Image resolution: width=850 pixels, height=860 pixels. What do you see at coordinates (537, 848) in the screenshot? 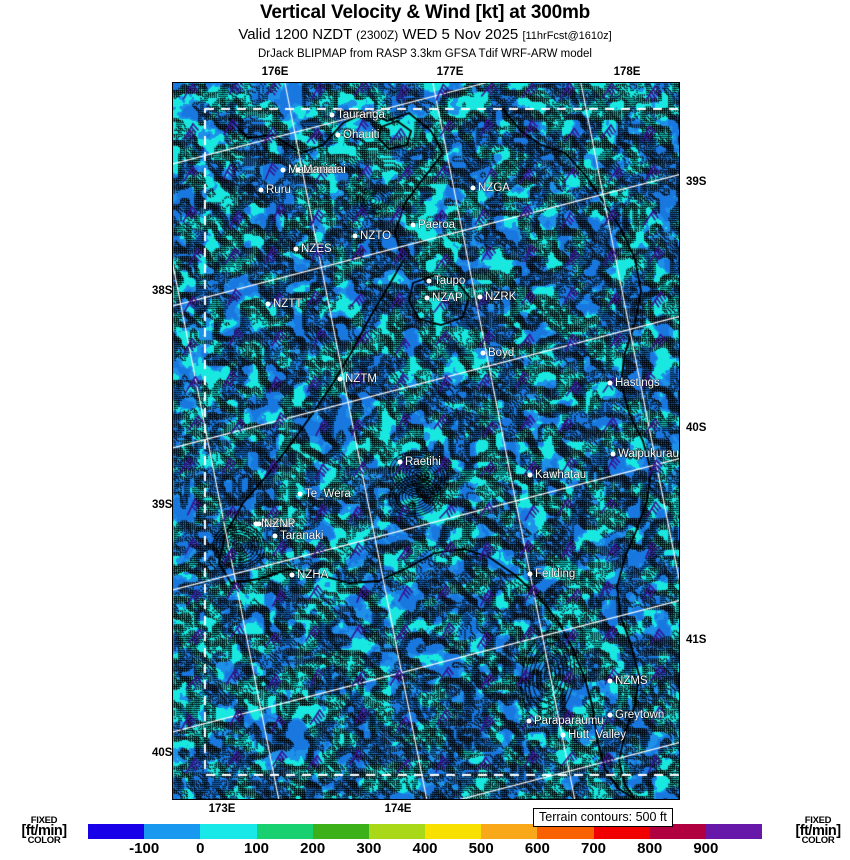
I see `colorbar-tick-600: 600` at bounding box center [537, 848].